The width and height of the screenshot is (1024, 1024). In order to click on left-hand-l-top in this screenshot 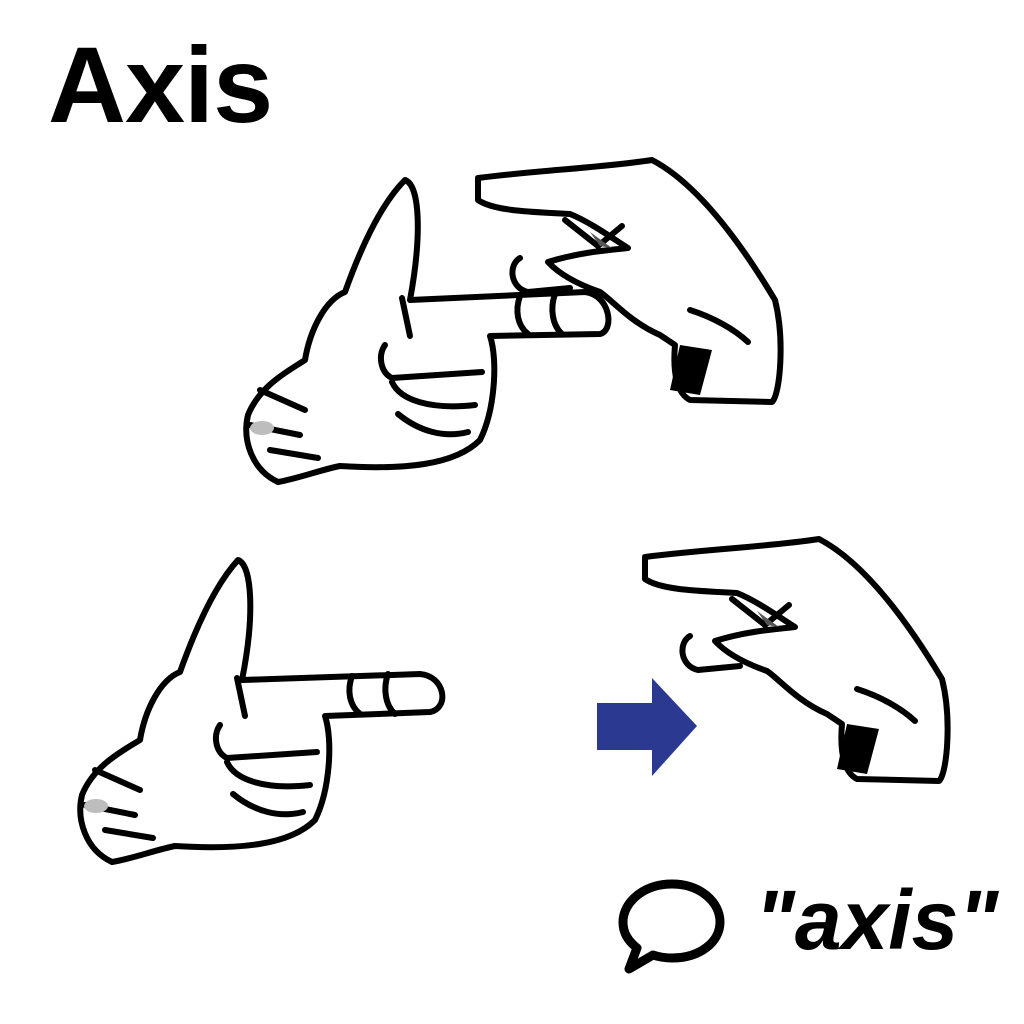, I will do `click(427, 331)`.